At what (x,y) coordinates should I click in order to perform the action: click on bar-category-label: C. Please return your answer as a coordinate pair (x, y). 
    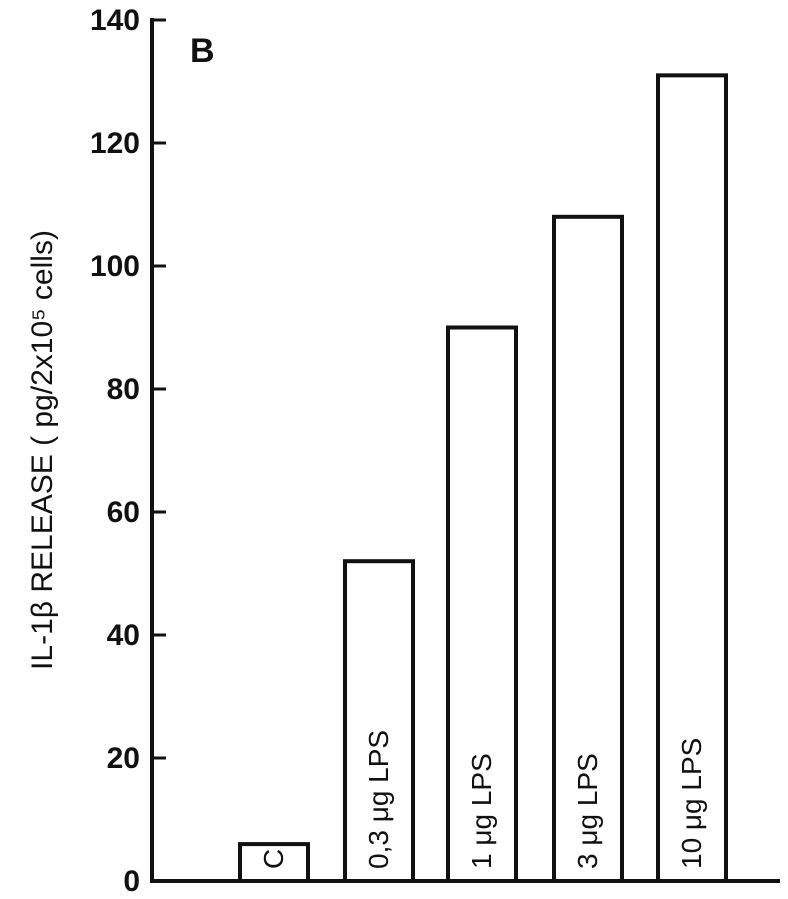
    Looking at the image, I should click on (273, 859).